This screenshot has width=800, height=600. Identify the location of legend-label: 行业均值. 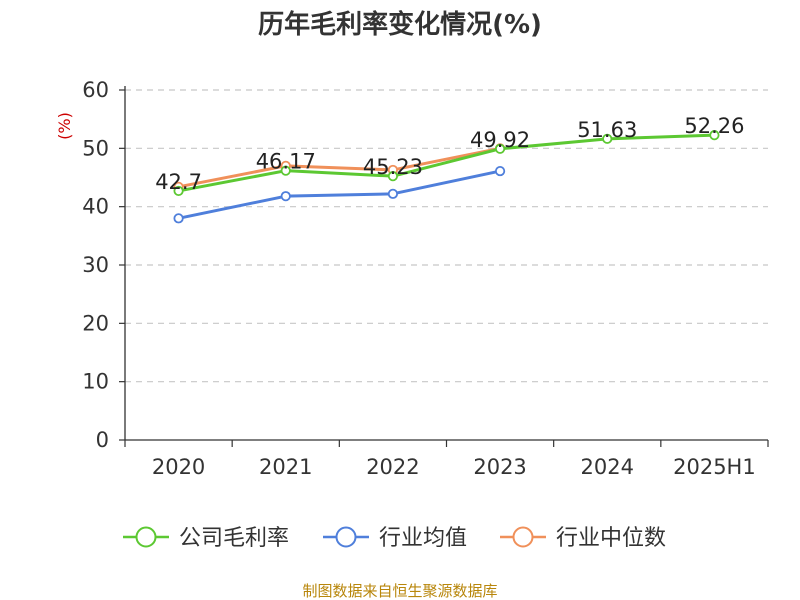
(423, 538).